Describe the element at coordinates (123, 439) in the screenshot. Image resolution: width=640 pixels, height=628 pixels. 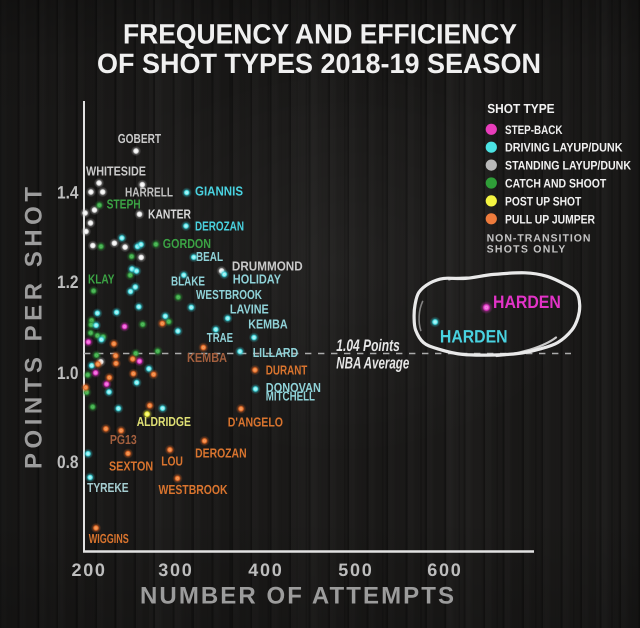
I see `svg-text: PG13` at that location.